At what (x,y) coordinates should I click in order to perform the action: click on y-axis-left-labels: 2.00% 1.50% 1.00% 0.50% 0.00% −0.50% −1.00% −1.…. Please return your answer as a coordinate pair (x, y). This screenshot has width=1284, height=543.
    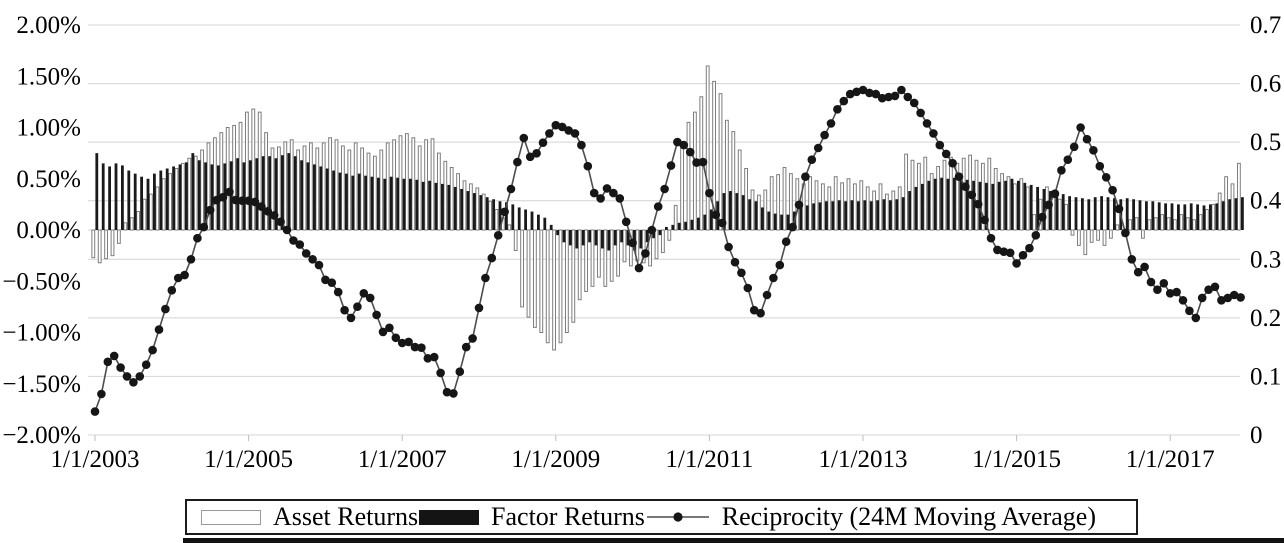
    Looking at the image, I should click on (41, 230).